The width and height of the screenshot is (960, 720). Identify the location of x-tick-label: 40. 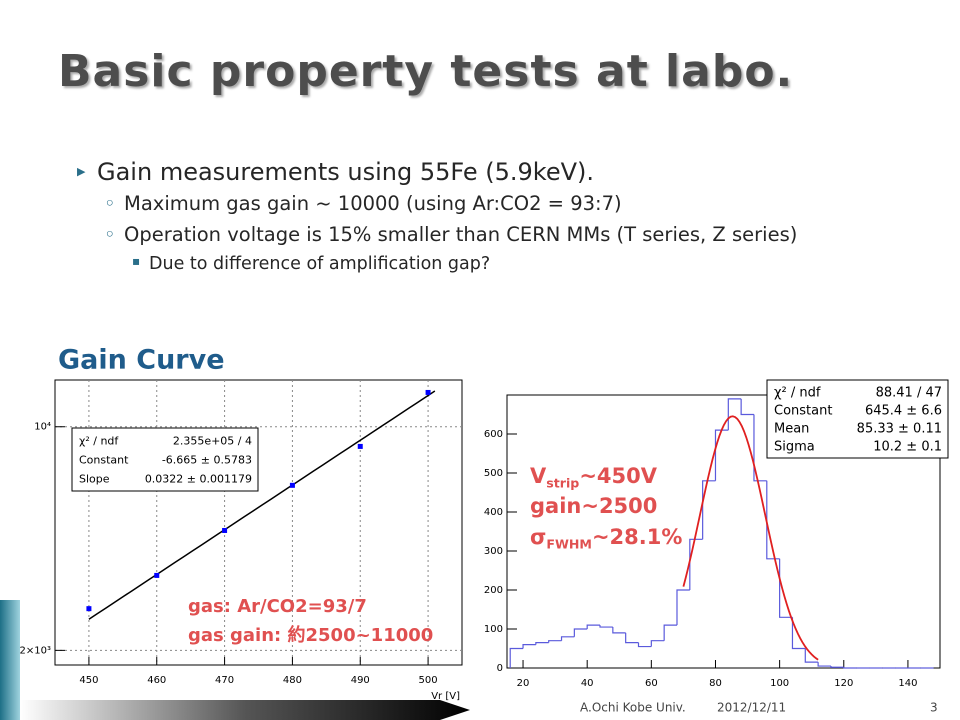
(587, 683).